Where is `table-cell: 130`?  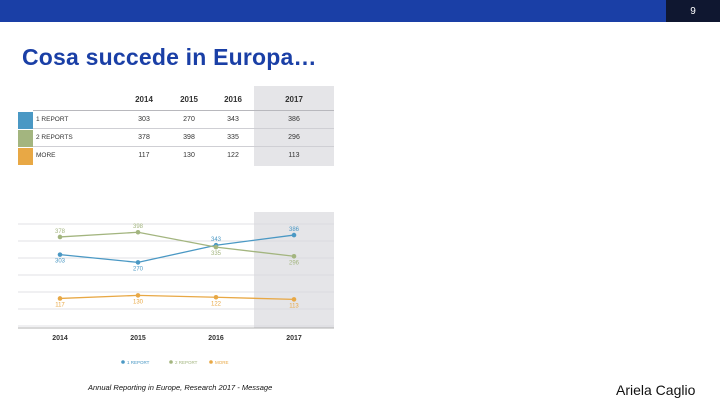 table-cell: 130 is located at coordinates (189, 155).